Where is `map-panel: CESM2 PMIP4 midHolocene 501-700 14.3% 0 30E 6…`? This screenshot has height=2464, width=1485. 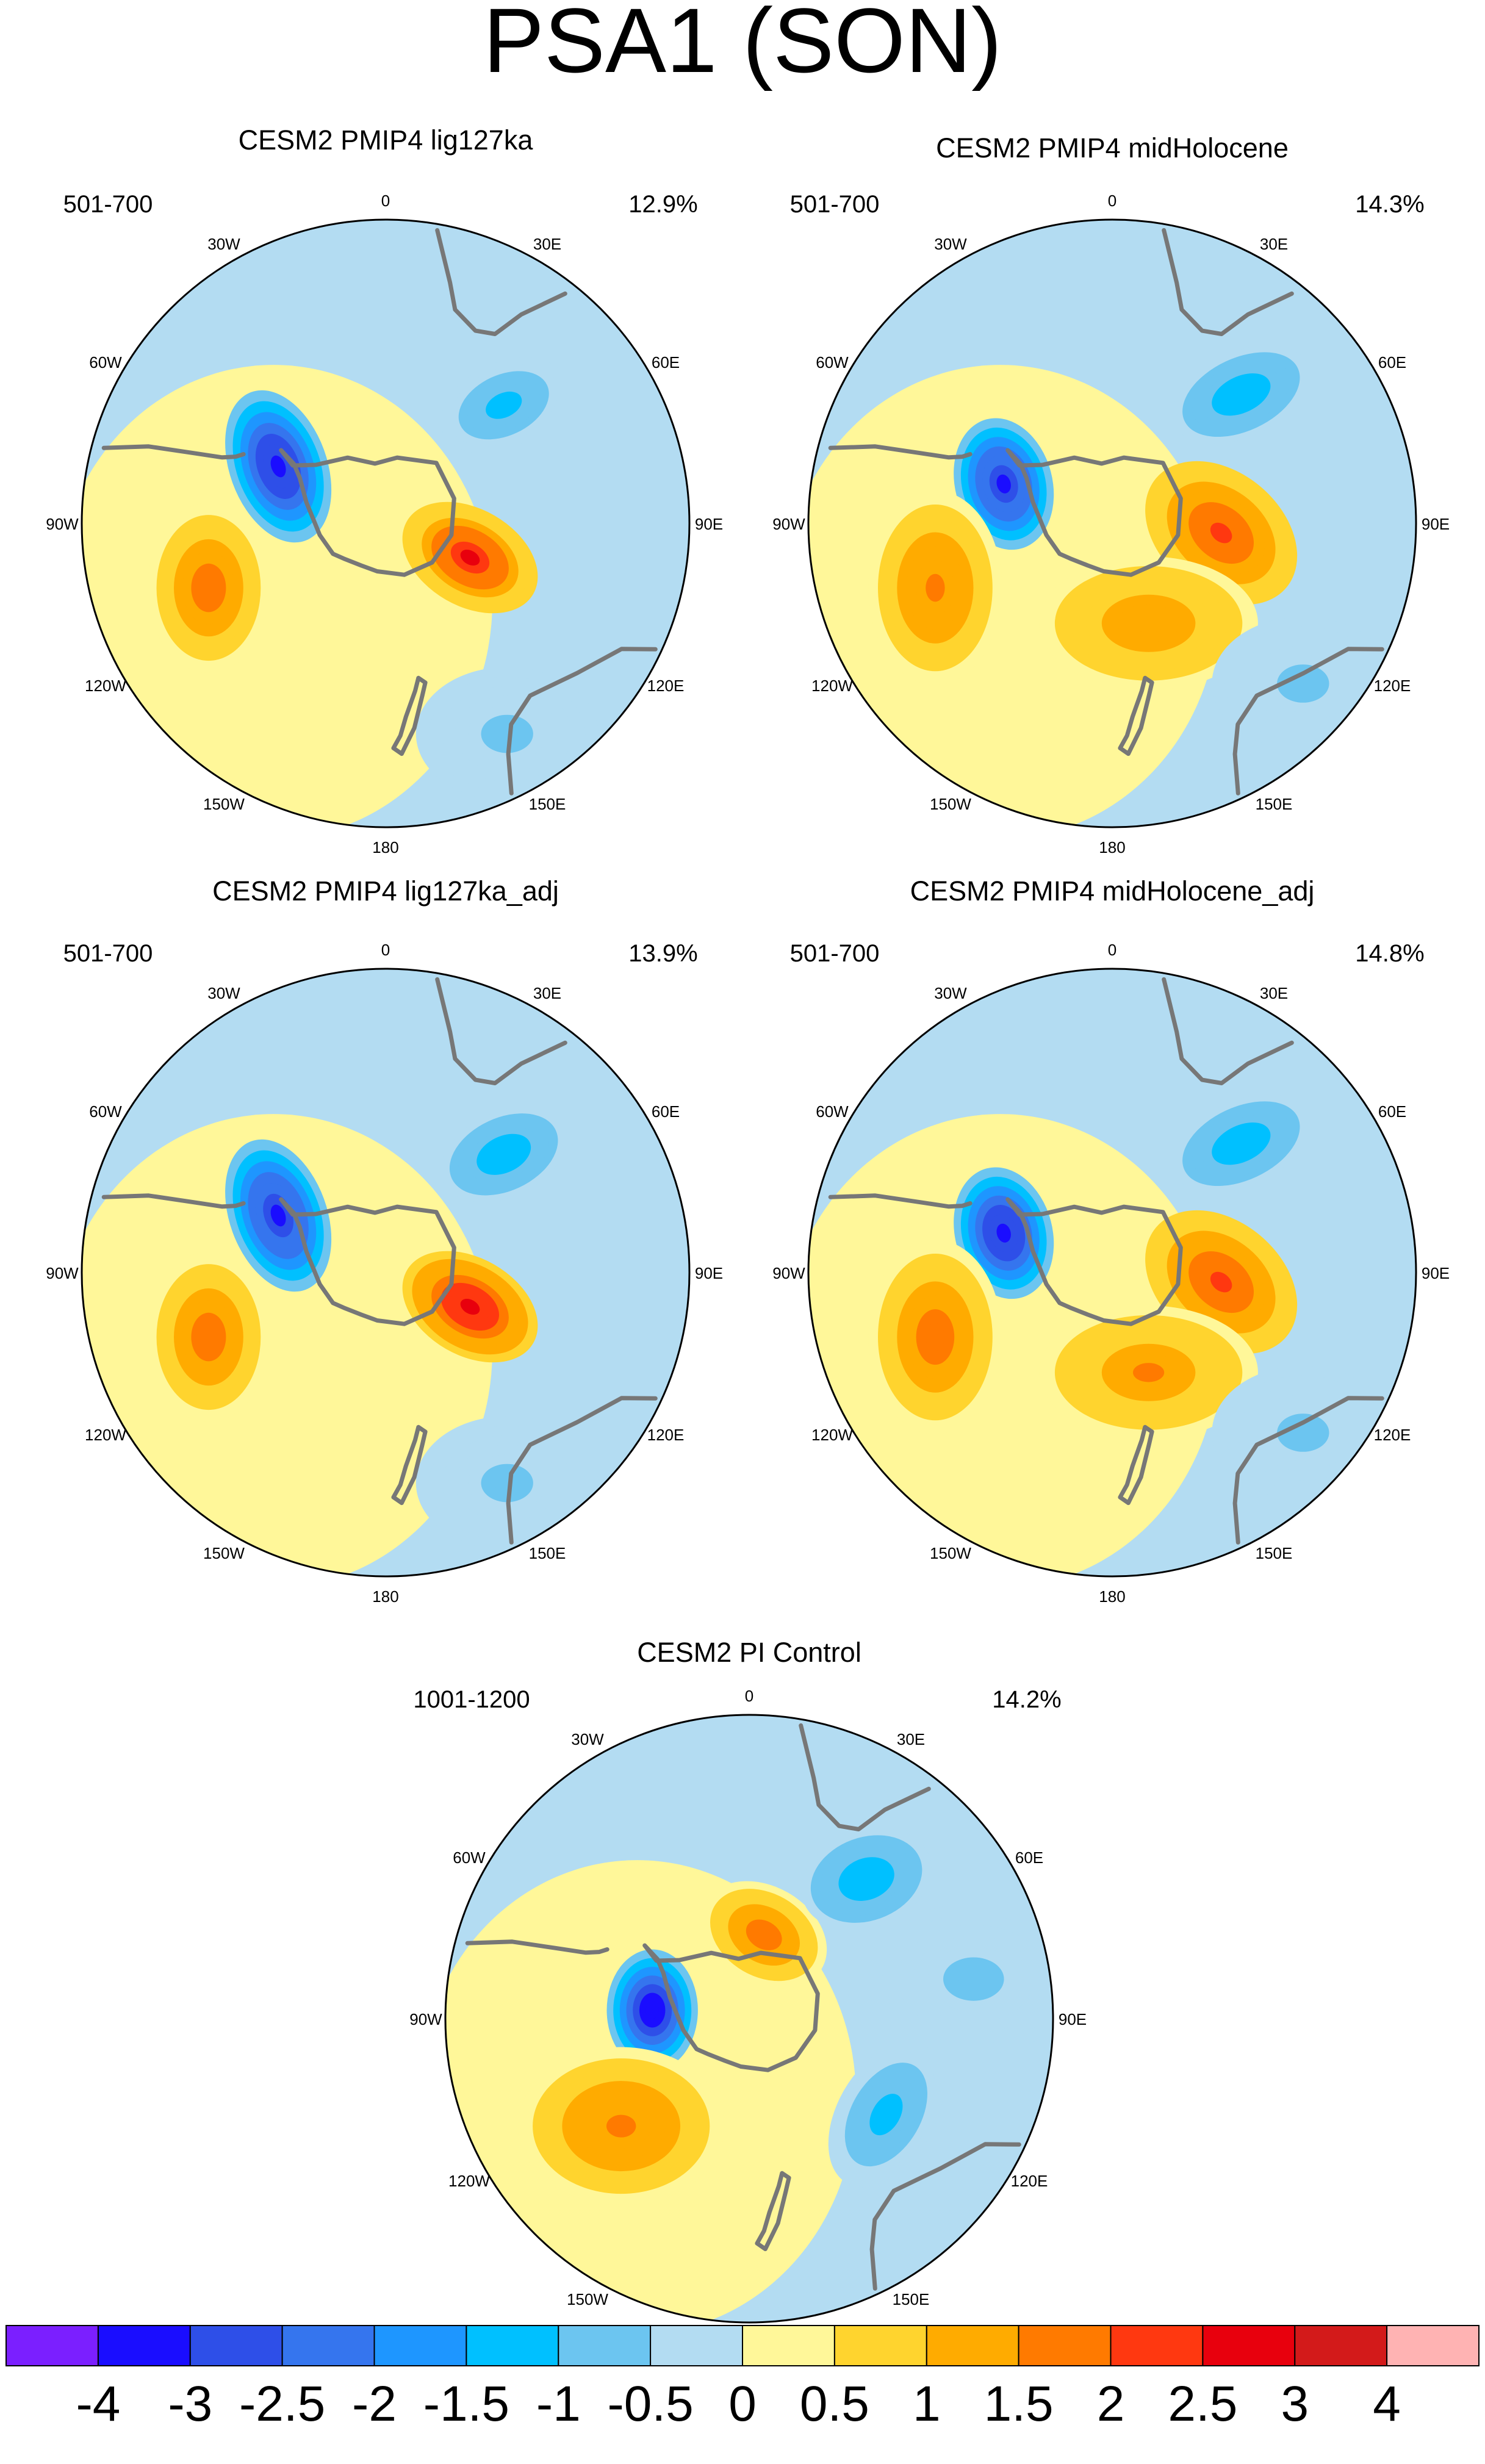 map-panel: CESM2 PMIP4 midHolocene 501-700 14.3% 0 30E 6… is located at coordinates (1111, 494).